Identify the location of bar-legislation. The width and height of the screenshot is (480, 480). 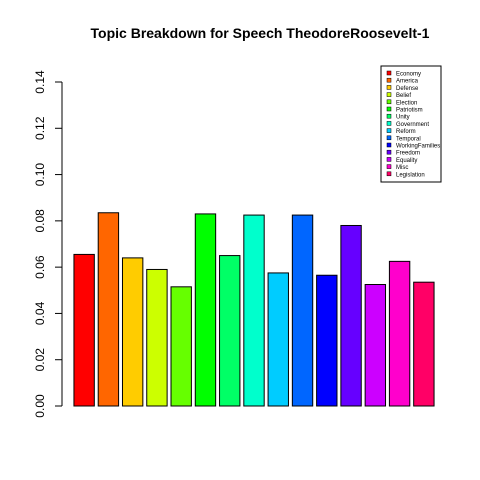
(424, 344).